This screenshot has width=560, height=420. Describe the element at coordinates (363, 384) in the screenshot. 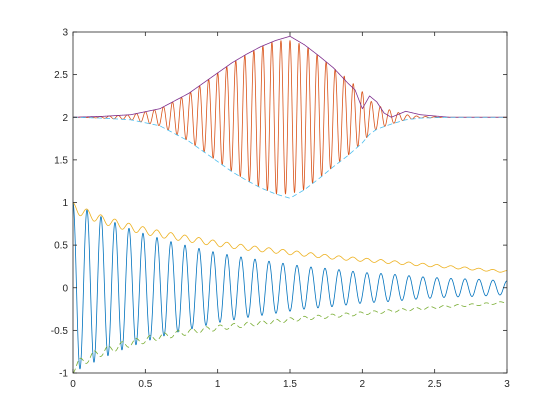

I see `x-tick-label: 2` at that location.